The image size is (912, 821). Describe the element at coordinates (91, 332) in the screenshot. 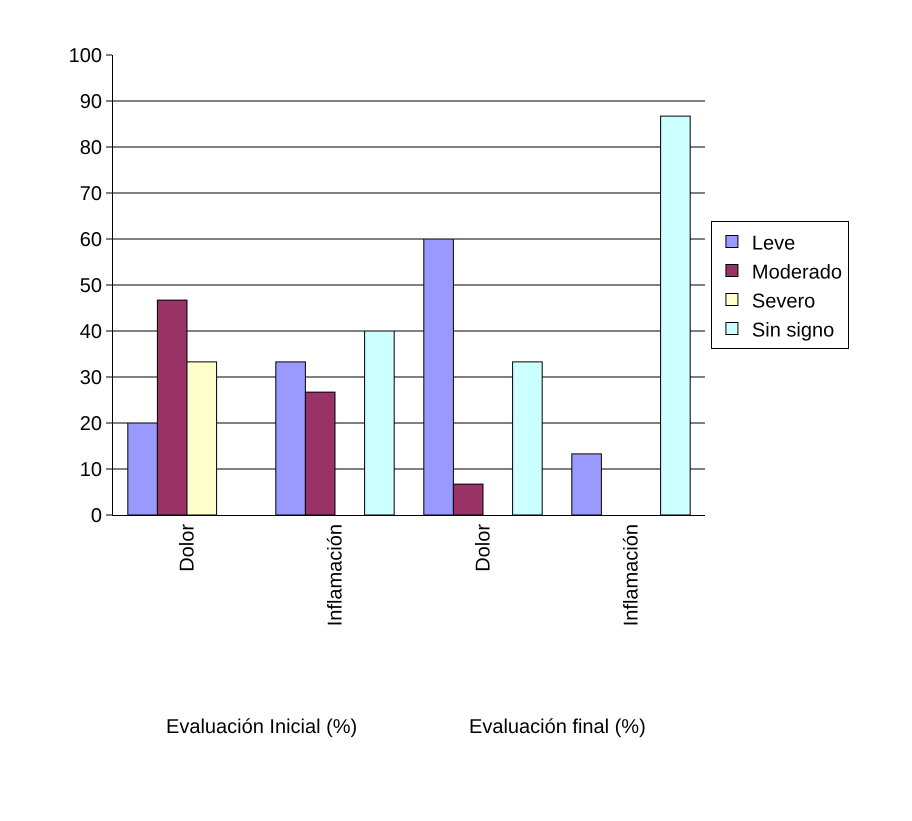

I see `y-tick-label: 40` at that location.